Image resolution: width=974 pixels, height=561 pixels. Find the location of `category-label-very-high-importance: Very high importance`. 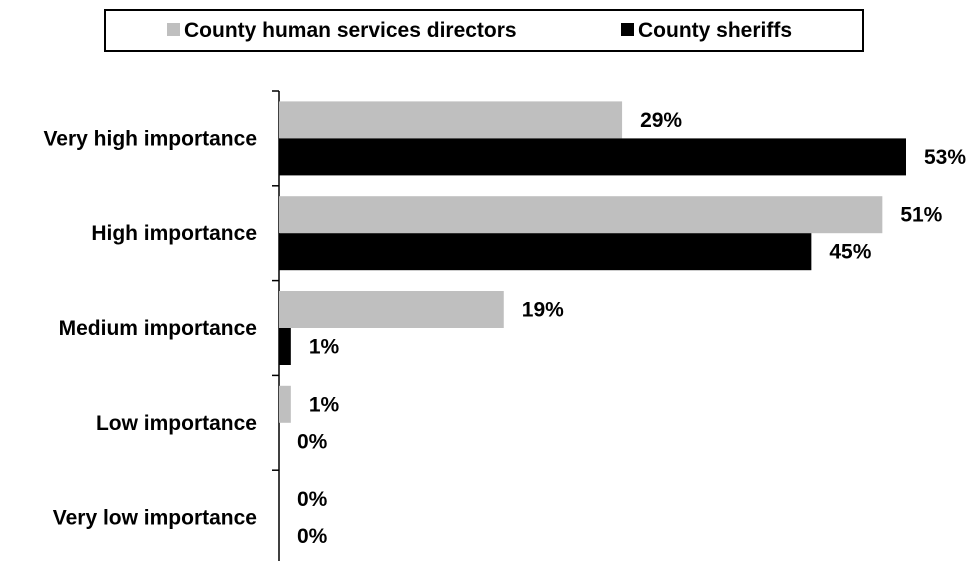

category-label-very-high-importance: Very high importance is located at coordinates (150, 138).